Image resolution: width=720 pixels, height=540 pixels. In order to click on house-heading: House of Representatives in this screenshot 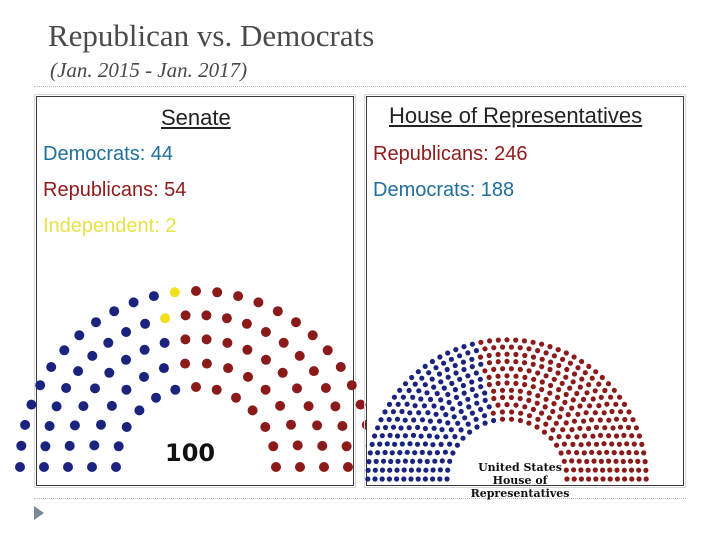, I will do `click(516, 115)`.